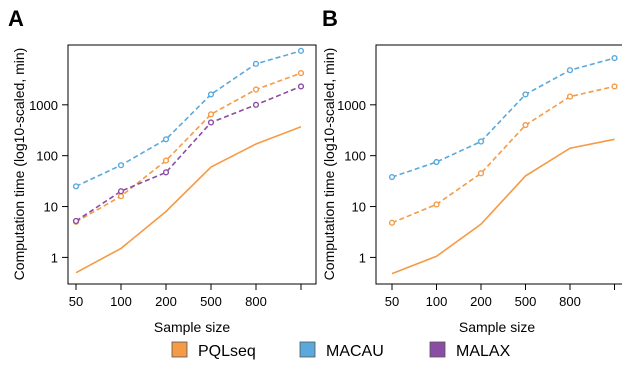  What do you see at coordinates (497, 327) in the screenshot?
I see `x-axis-title-b: Sample size` at bounding box center [497, 327].